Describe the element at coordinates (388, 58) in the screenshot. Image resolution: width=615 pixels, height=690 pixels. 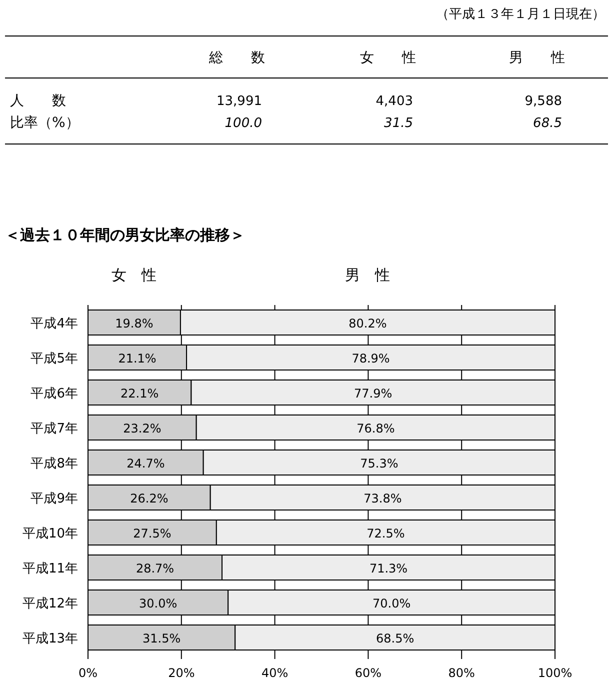
I see `category-label: 女 性` at that location.